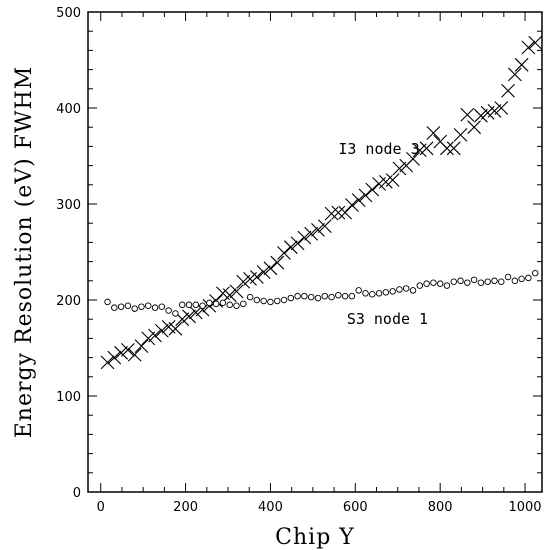 This screenshot has width=552, height=550. What do you see at coordinates (524, 507) in the screenshot?
I see `x-tick-label: 1000` at bounding box center [524, 507].